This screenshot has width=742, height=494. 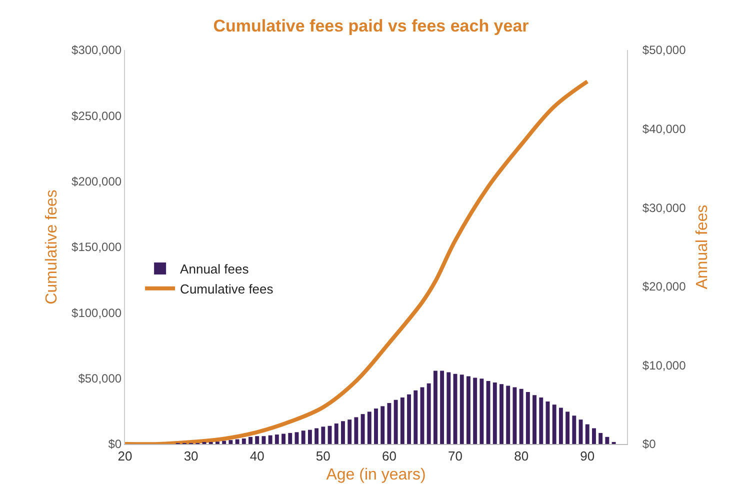 What do you see at coordinates (97, 247) in the screenshot?
I see `y-tick-label: $150,000` at bounding box center [97, 247].